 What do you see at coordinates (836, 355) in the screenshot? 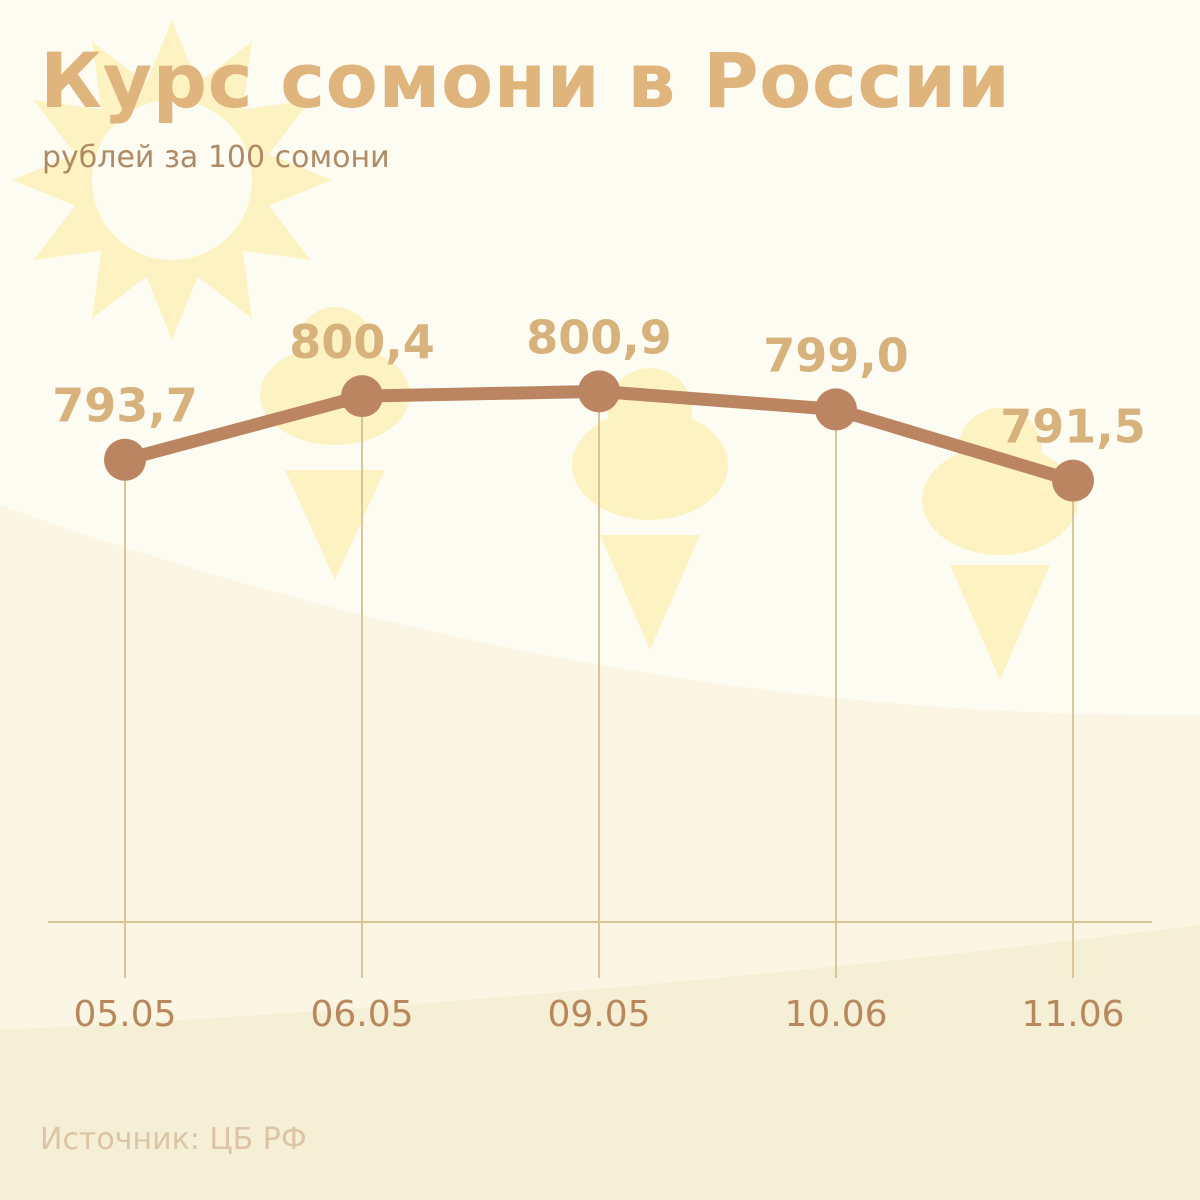
I see `data-label: 799,0` at bounding box center [836, 355].